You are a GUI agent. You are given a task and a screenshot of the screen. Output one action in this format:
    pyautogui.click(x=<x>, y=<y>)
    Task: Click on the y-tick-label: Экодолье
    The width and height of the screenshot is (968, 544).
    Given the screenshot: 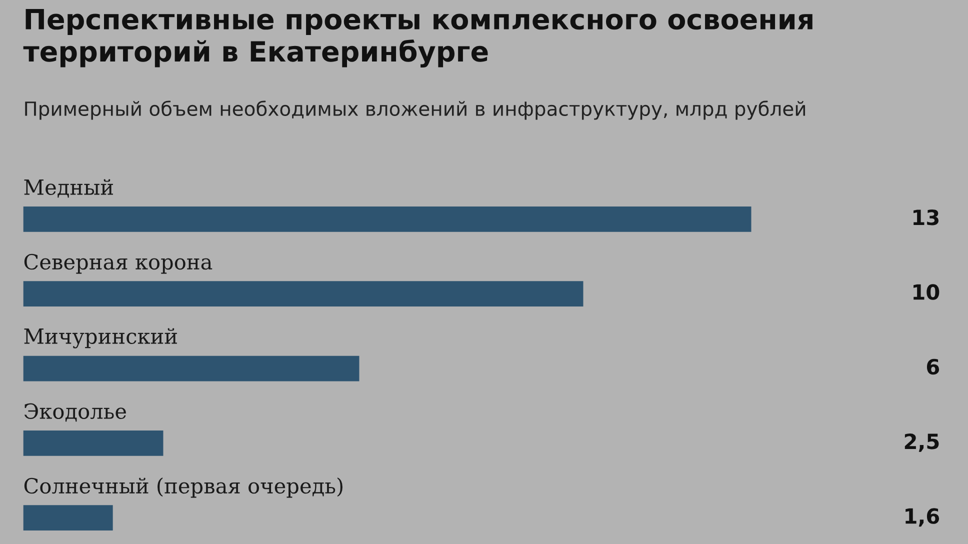 What is the action you would take?
    pyautogui.click(x=75, y=412)
    